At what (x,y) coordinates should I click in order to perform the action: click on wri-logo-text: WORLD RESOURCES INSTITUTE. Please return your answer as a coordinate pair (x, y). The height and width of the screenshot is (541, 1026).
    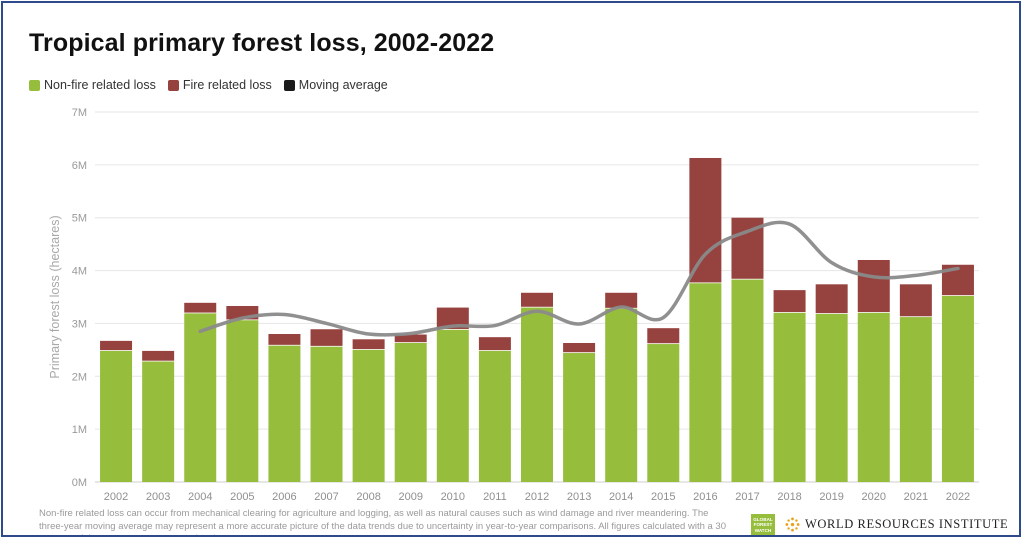
    Looking at the image, I should click on (907, 524).